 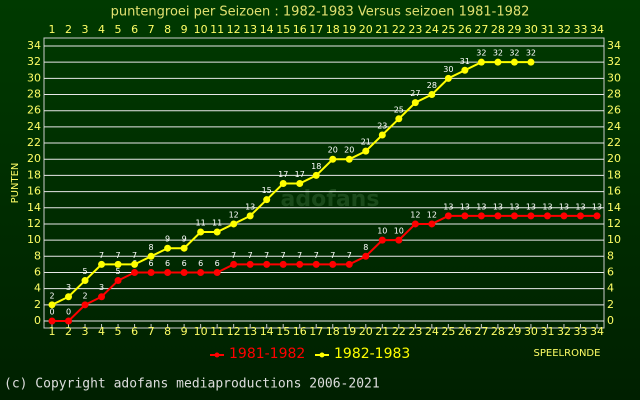 What do you see at coordinates (37, 271) in the screenshot?
I see `y-tick-label: 6` at bounding box center [37, 271].